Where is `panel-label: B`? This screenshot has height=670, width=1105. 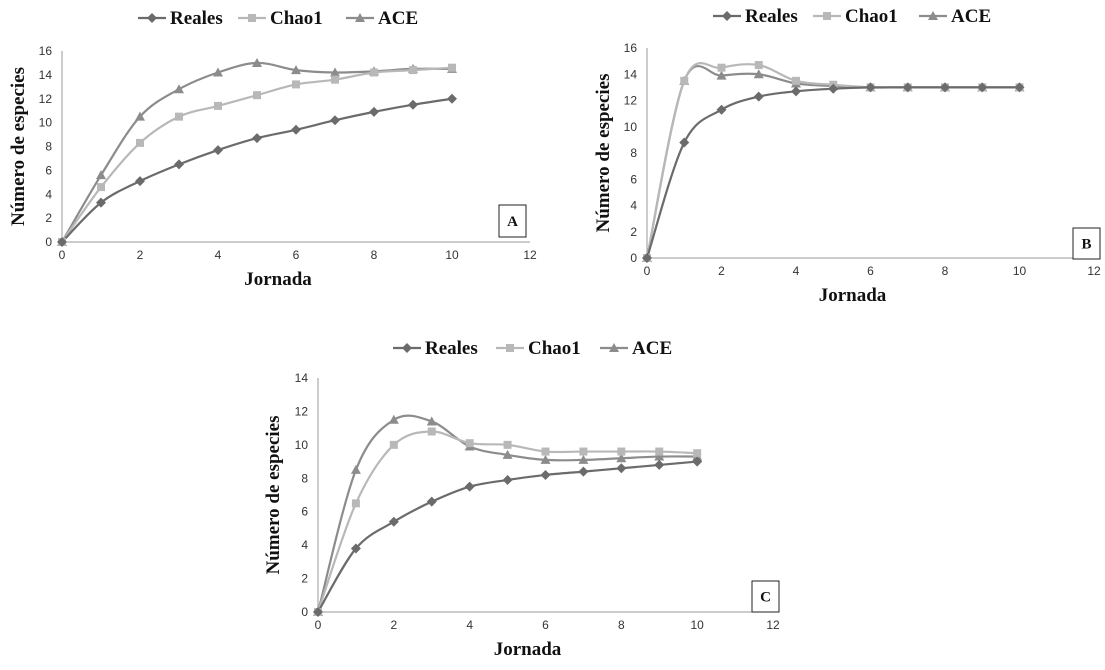 panel-label: B is located at coordinates (1086, 245).